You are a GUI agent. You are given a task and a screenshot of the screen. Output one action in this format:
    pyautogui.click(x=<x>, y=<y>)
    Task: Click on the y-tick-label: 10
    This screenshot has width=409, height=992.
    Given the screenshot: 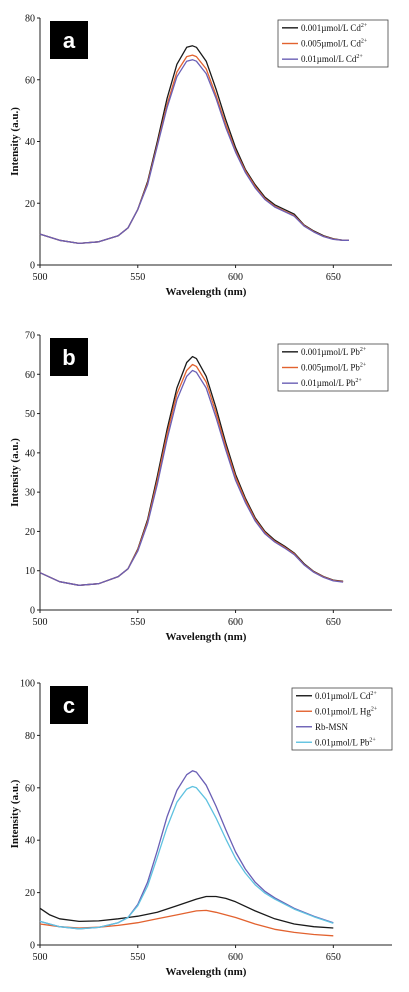 What is the action you would take?
    pyautogui.click(x=30, y=571)
    